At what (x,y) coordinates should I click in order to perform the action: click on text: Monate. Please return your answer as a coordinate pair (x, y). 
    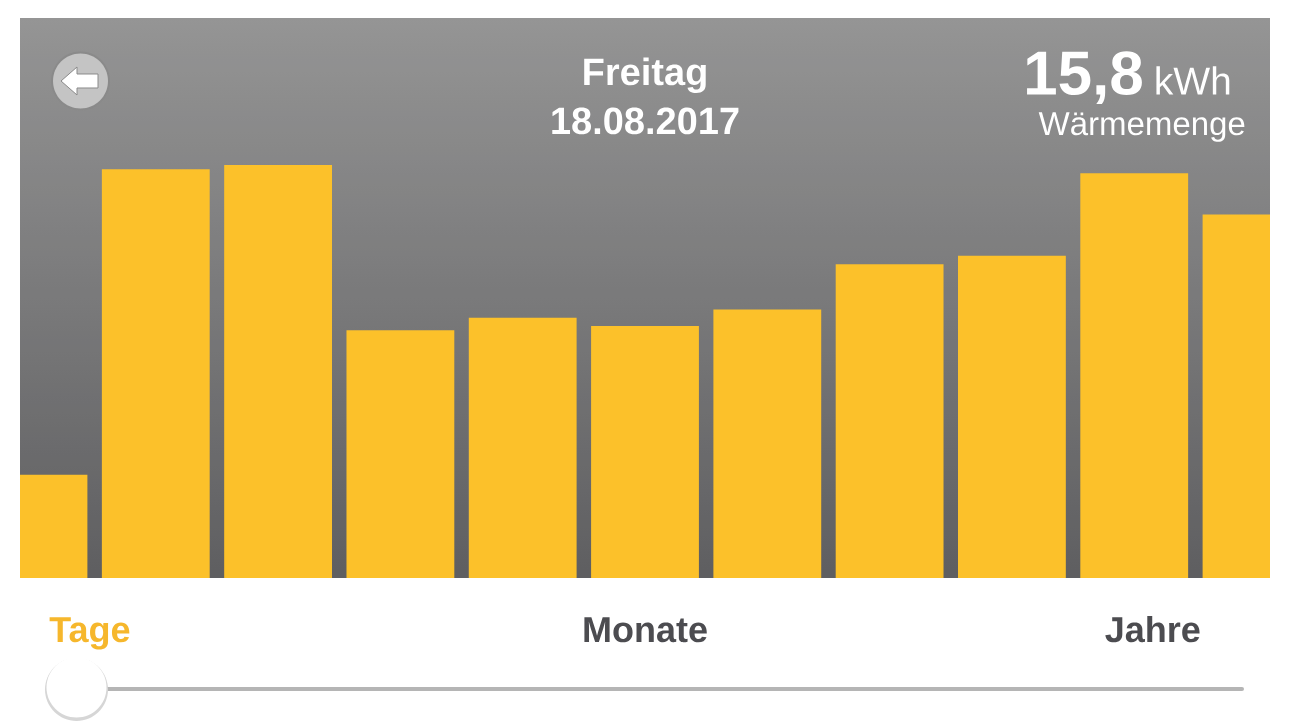
    Looking at the image, I should click on (645, 630).